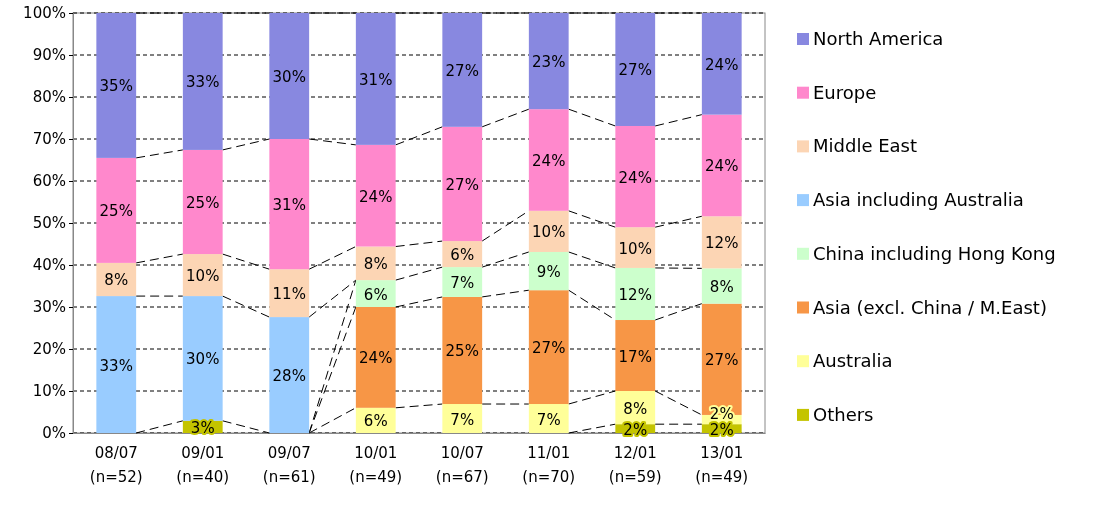  What do you see at coordinates (202, 427) in the screenshot?
I see `data-label: 3%` at bounding box center [202, 427].